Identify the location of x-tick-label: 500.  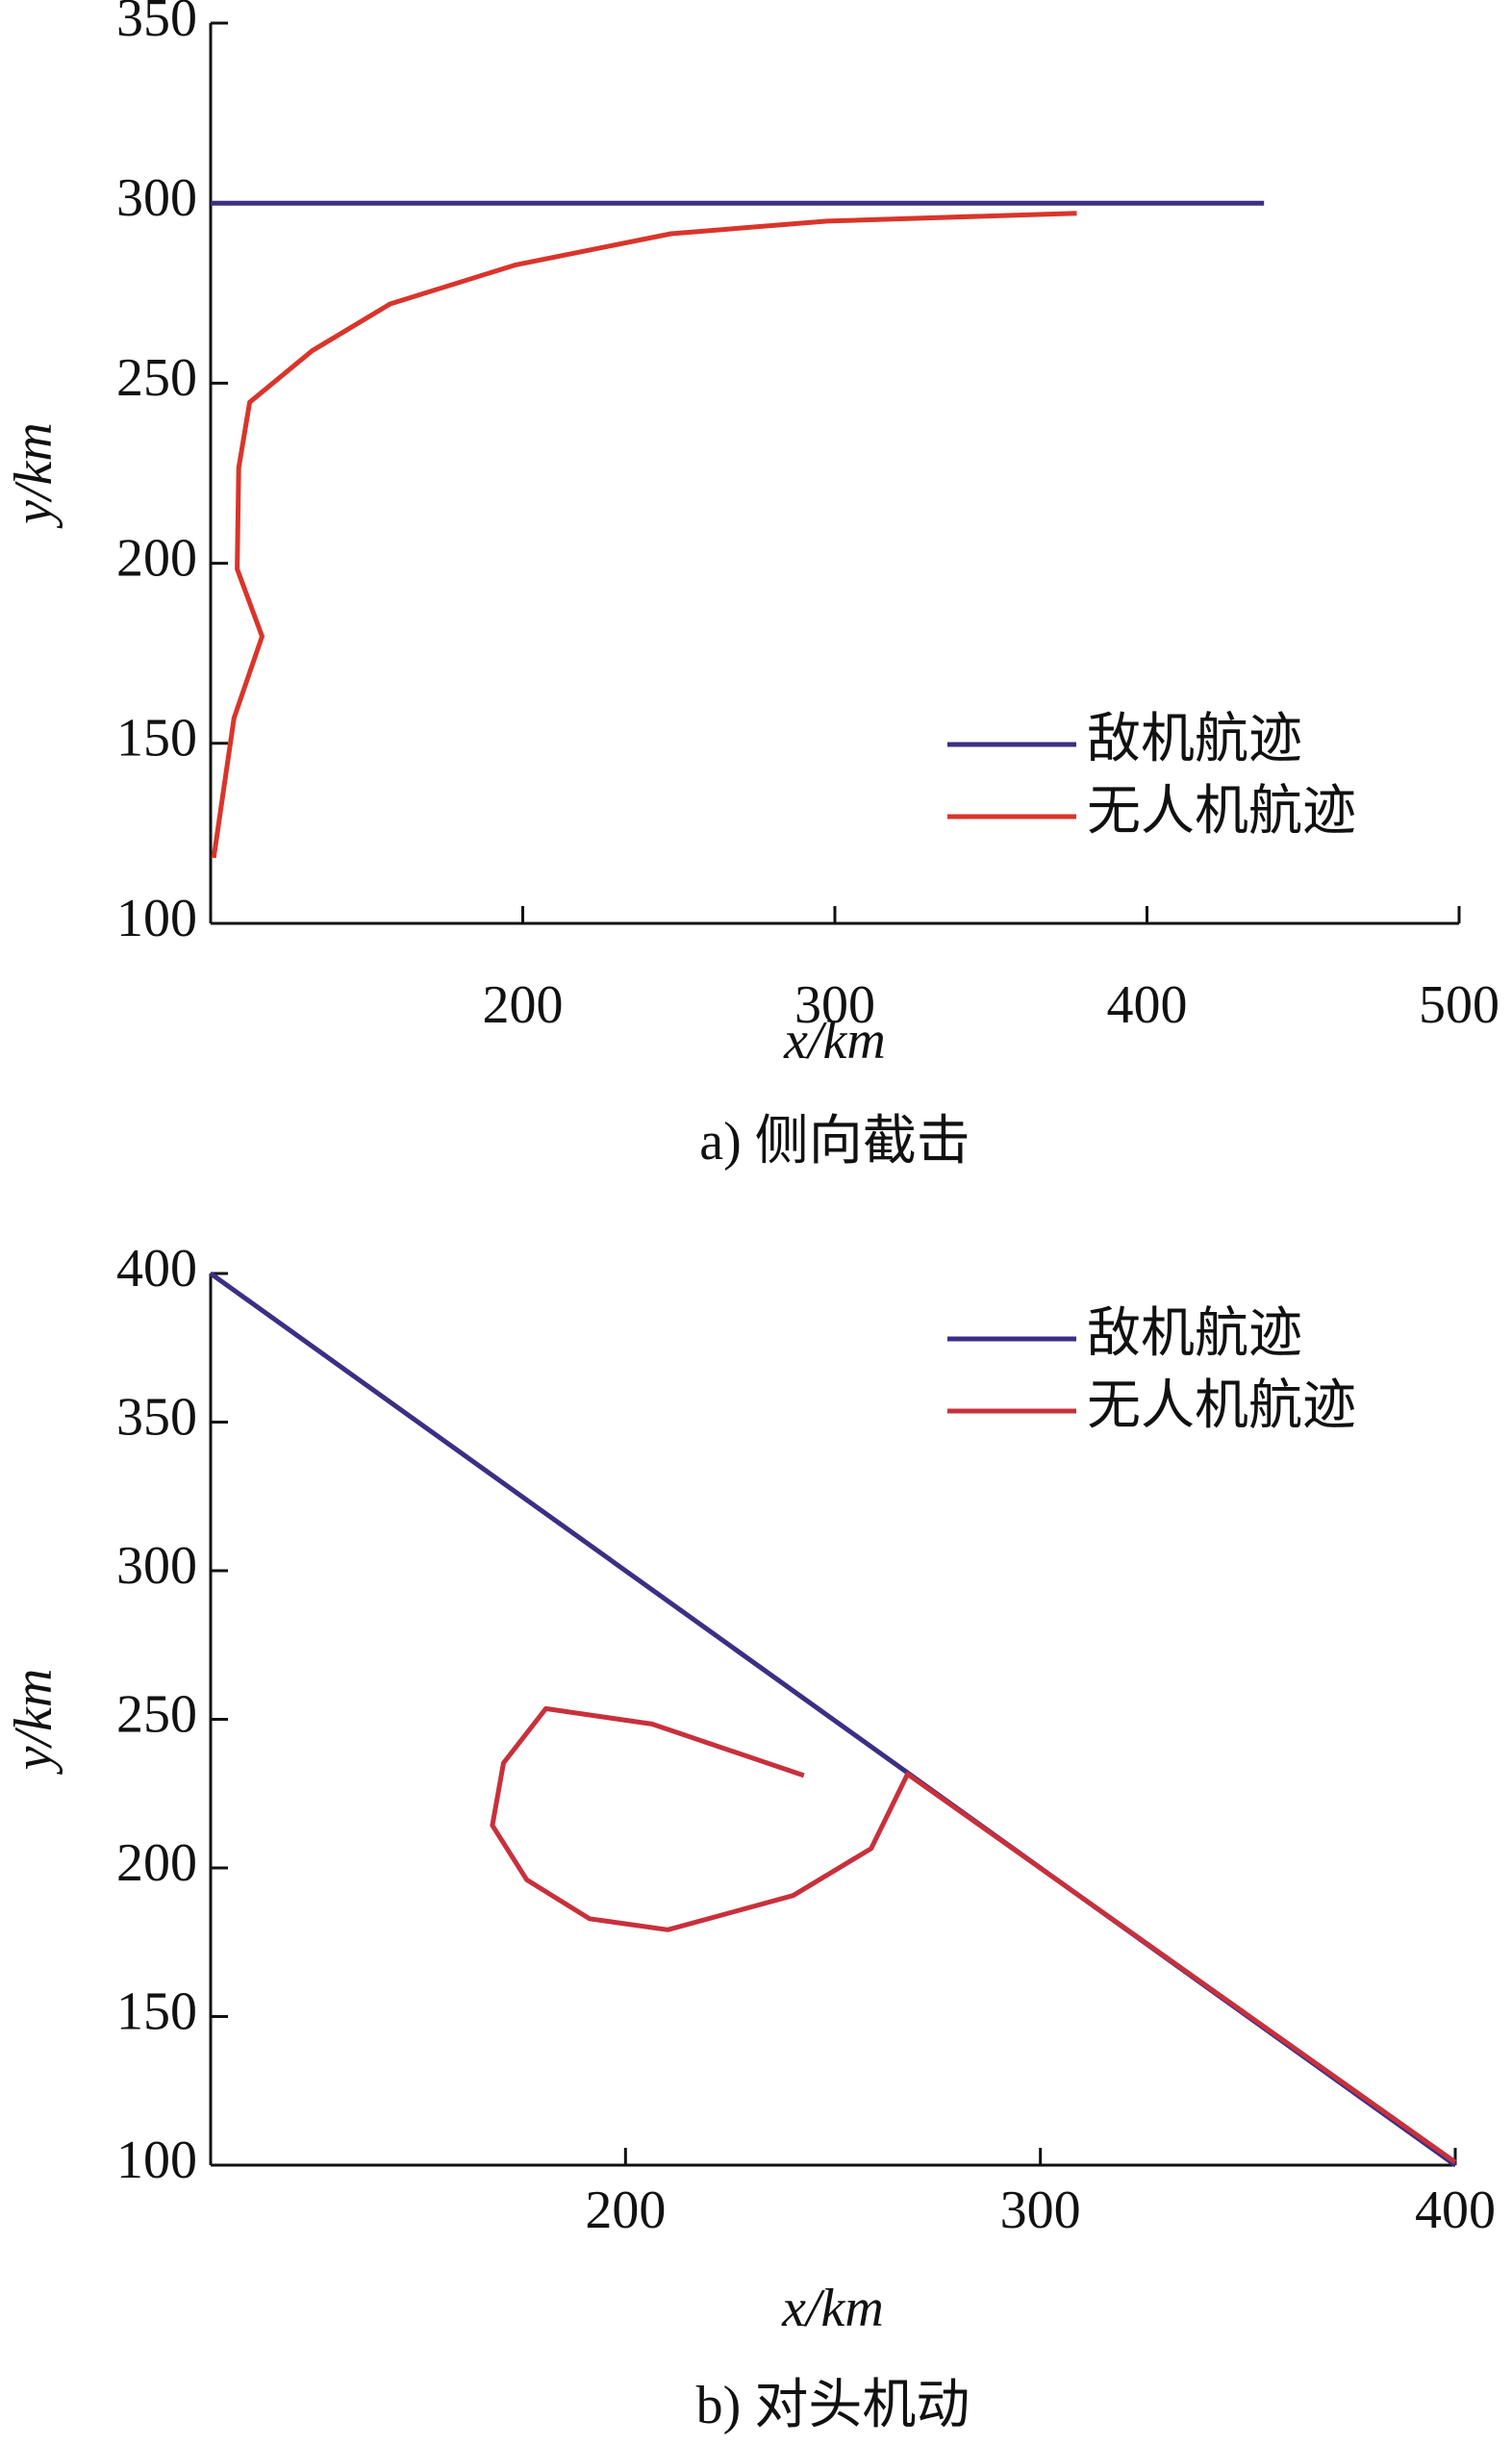
(1459, 1005).